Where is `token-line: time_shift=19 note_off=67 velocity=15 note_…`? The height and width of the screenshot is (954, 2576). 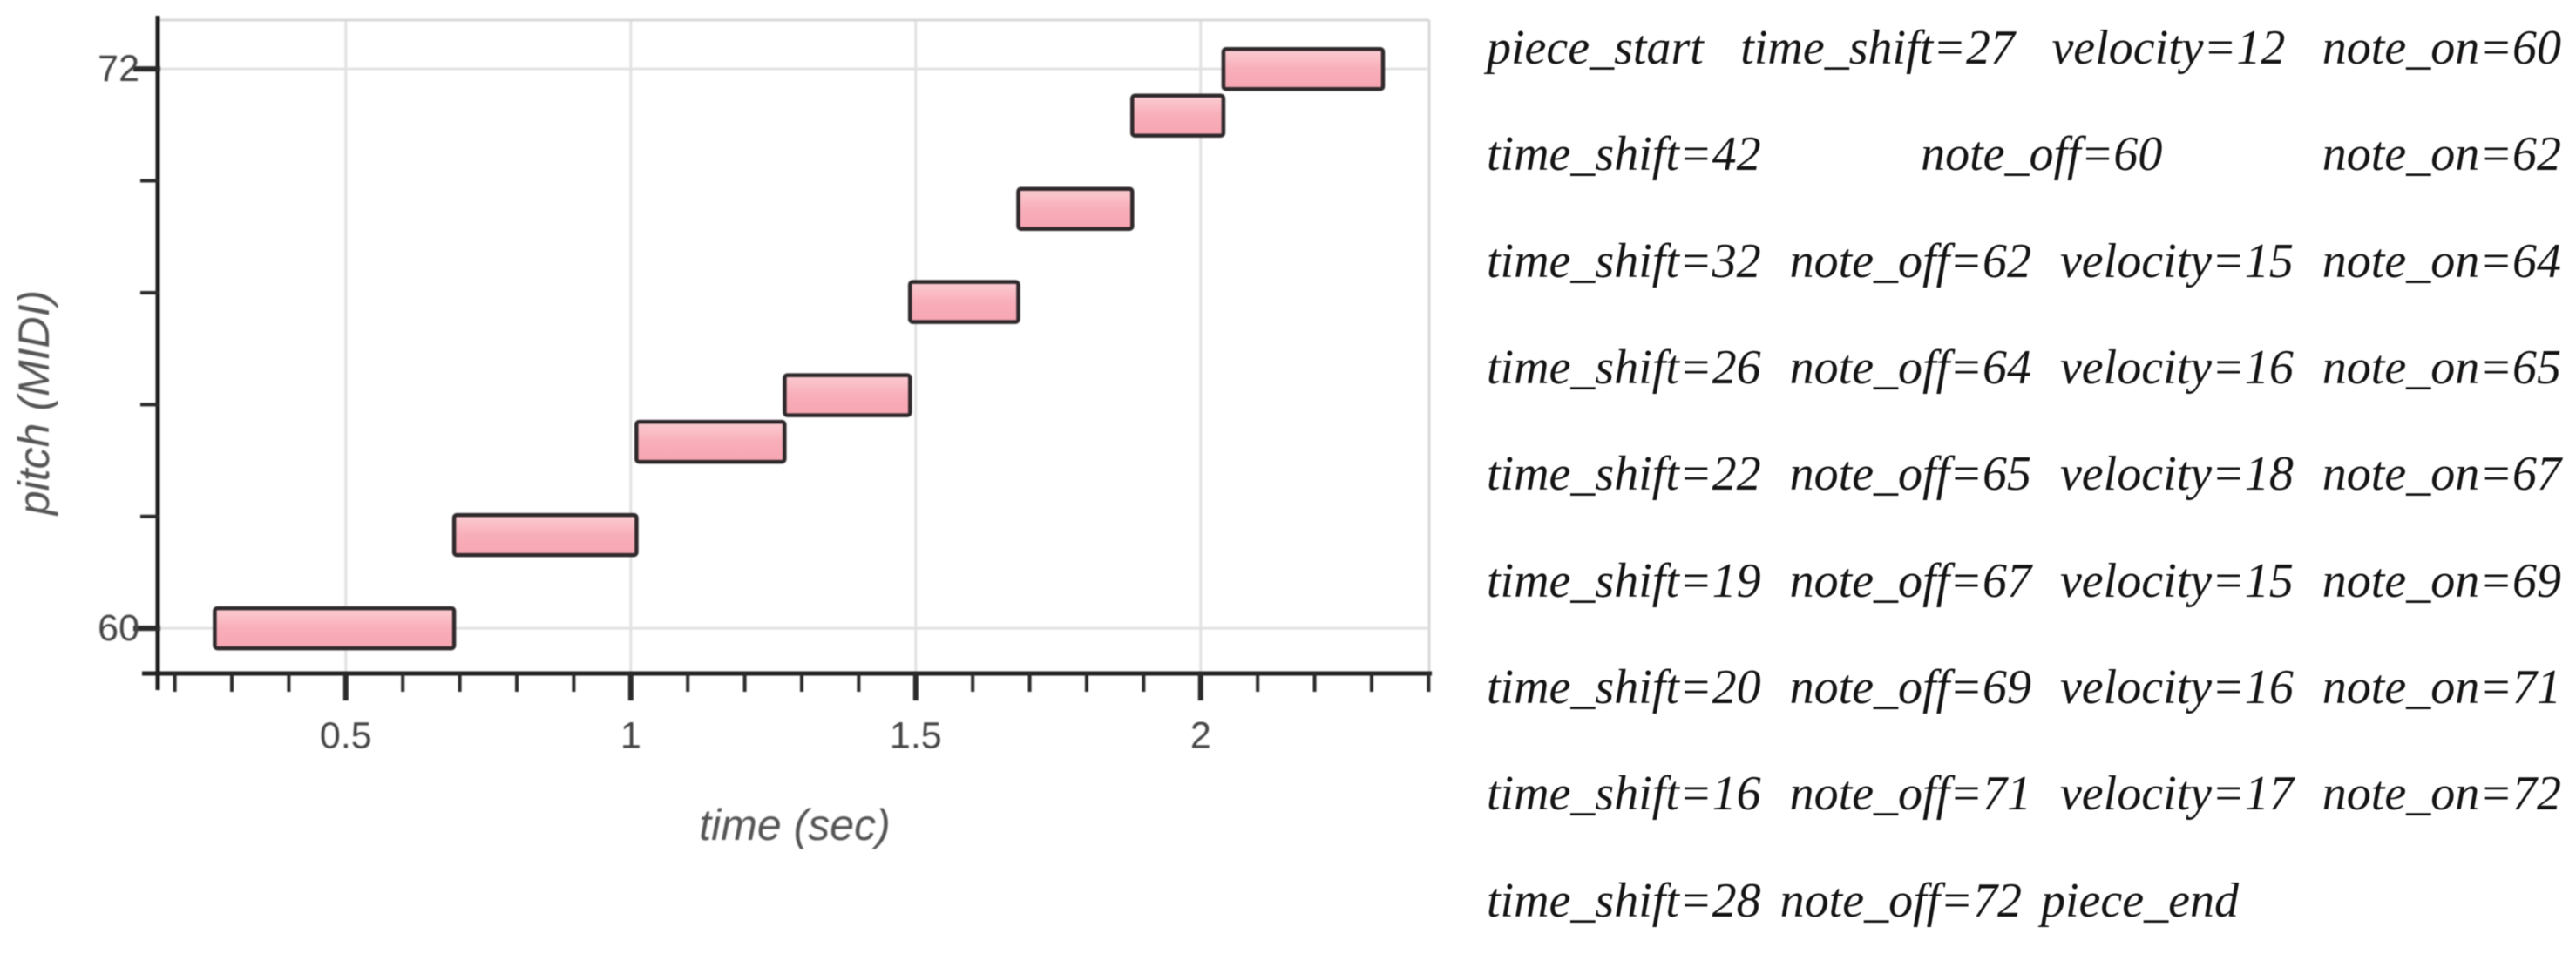
token-line: time_shift=19 note_off=67 velocity=15 note_… is located at coordinates (2024, 580).